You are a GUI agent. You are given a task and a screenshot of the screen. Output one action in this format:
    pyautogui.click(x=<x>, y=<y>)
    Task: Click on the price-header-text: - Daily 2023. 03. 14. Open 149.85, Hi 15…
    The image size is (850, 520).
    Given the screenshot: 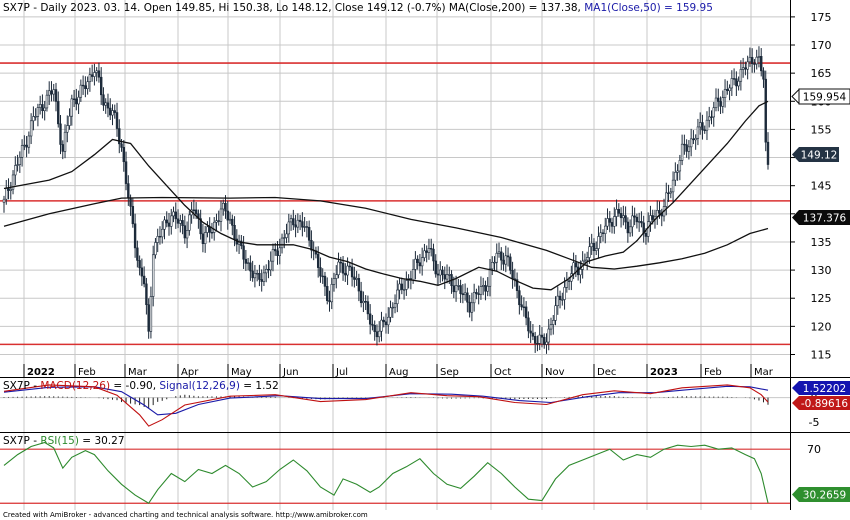 What is the action you would take?
    pyautogui.click(x=307, y=8)
    